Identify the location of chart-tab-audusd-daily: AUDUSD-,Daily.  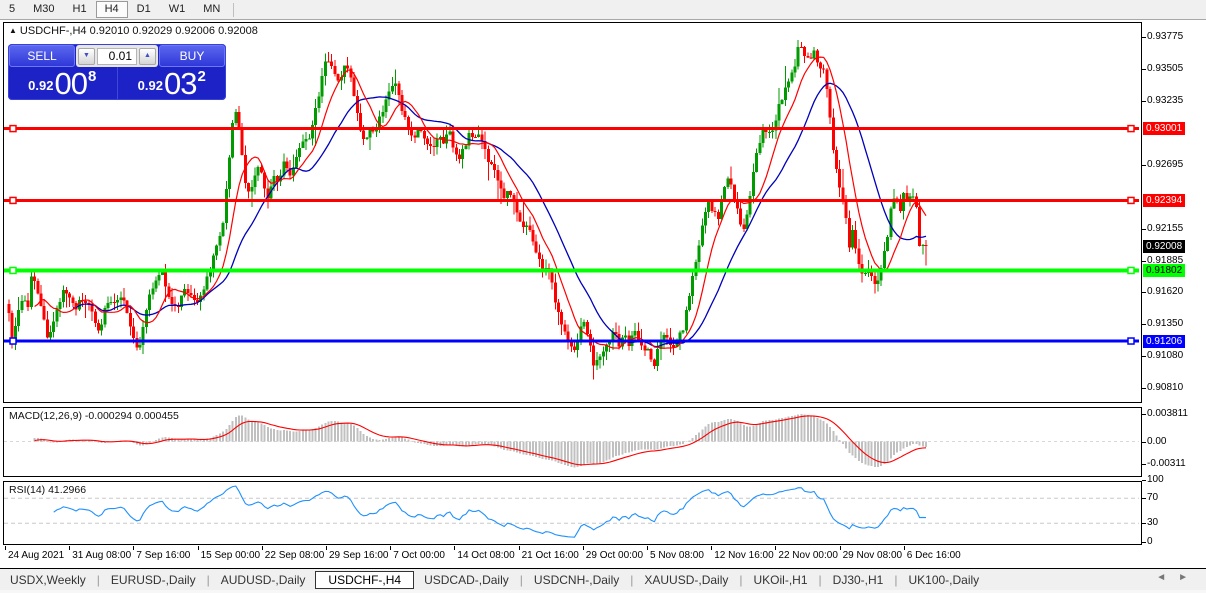
(263, 580).